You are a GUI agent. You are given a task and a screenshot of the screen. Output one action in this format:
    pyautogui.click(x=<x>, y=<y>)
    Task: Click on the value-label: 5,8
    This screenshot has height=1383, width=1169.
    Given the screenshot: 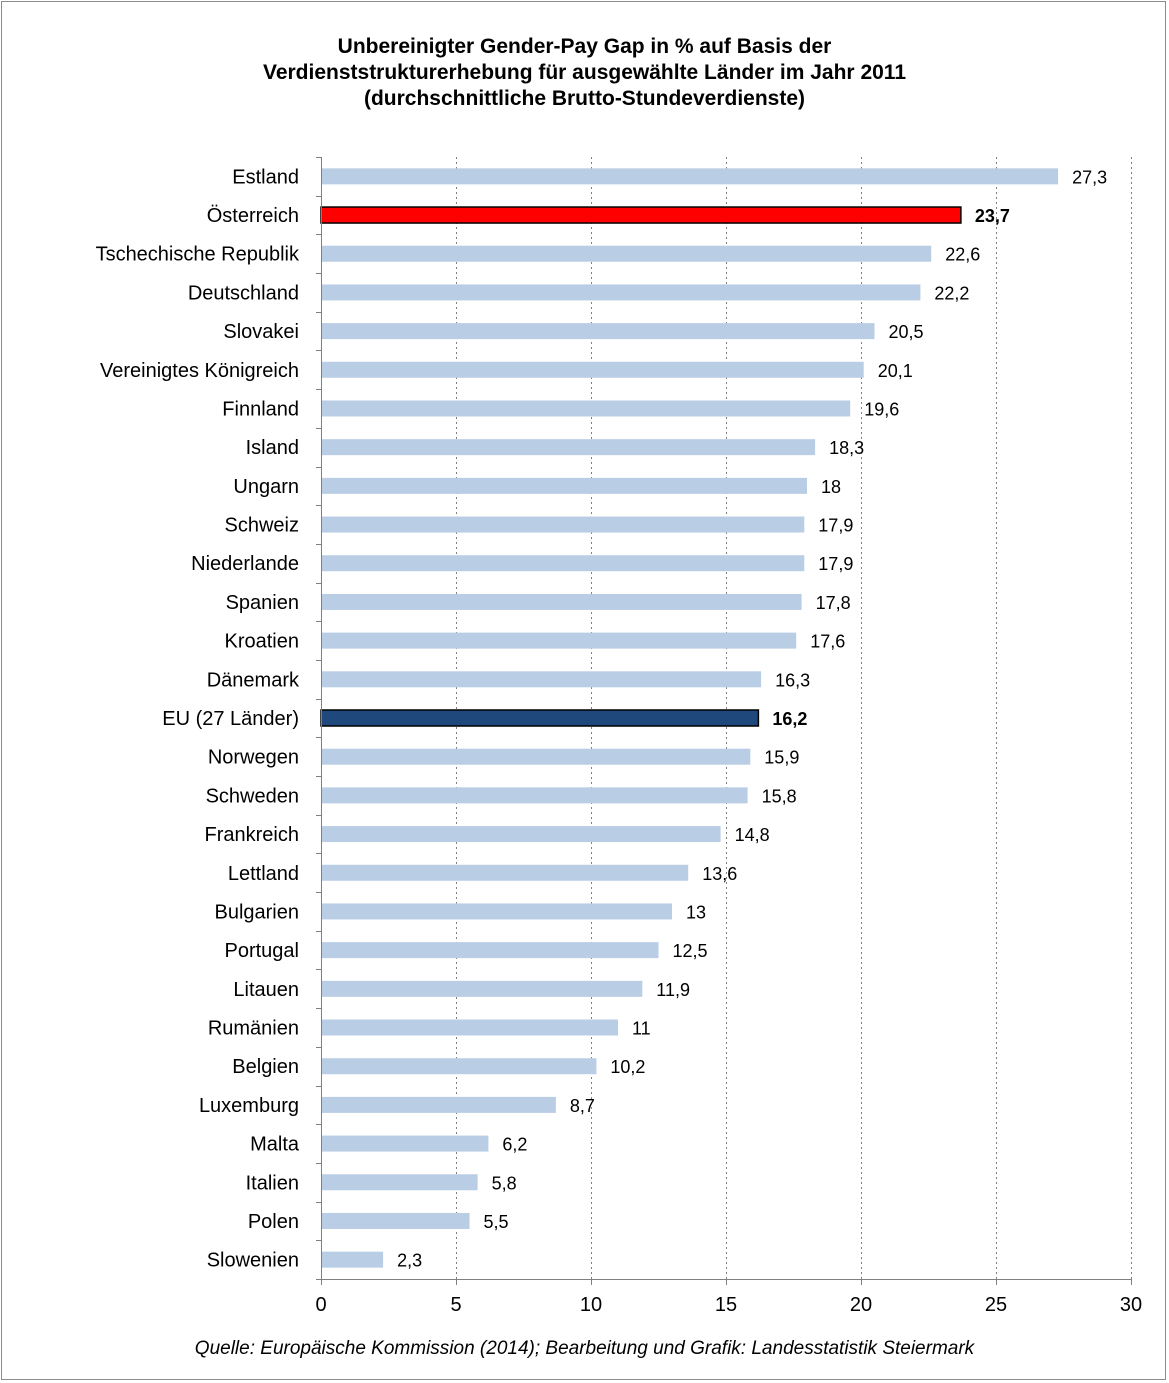 What is the action you would take?
    pyautogui.click(x=504, y=1183)
    